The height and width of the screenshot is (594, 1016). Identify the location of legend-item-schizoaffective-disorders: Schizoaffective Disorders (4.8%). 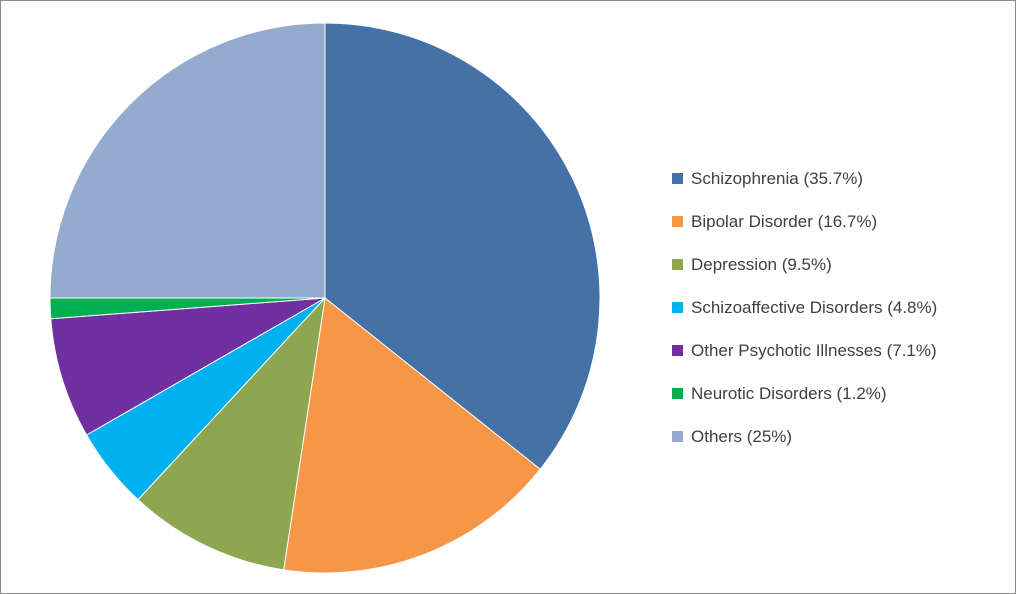
(842, 307).